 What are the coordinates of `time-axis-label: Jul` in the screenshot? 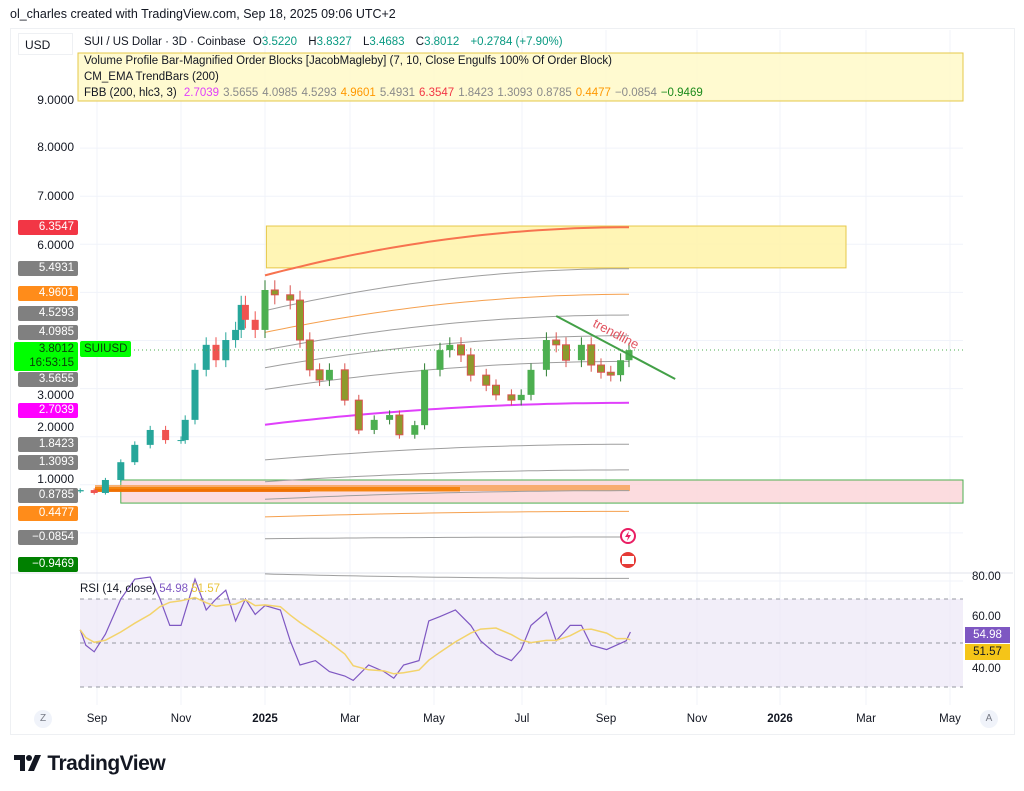 It's located at (522, 719).